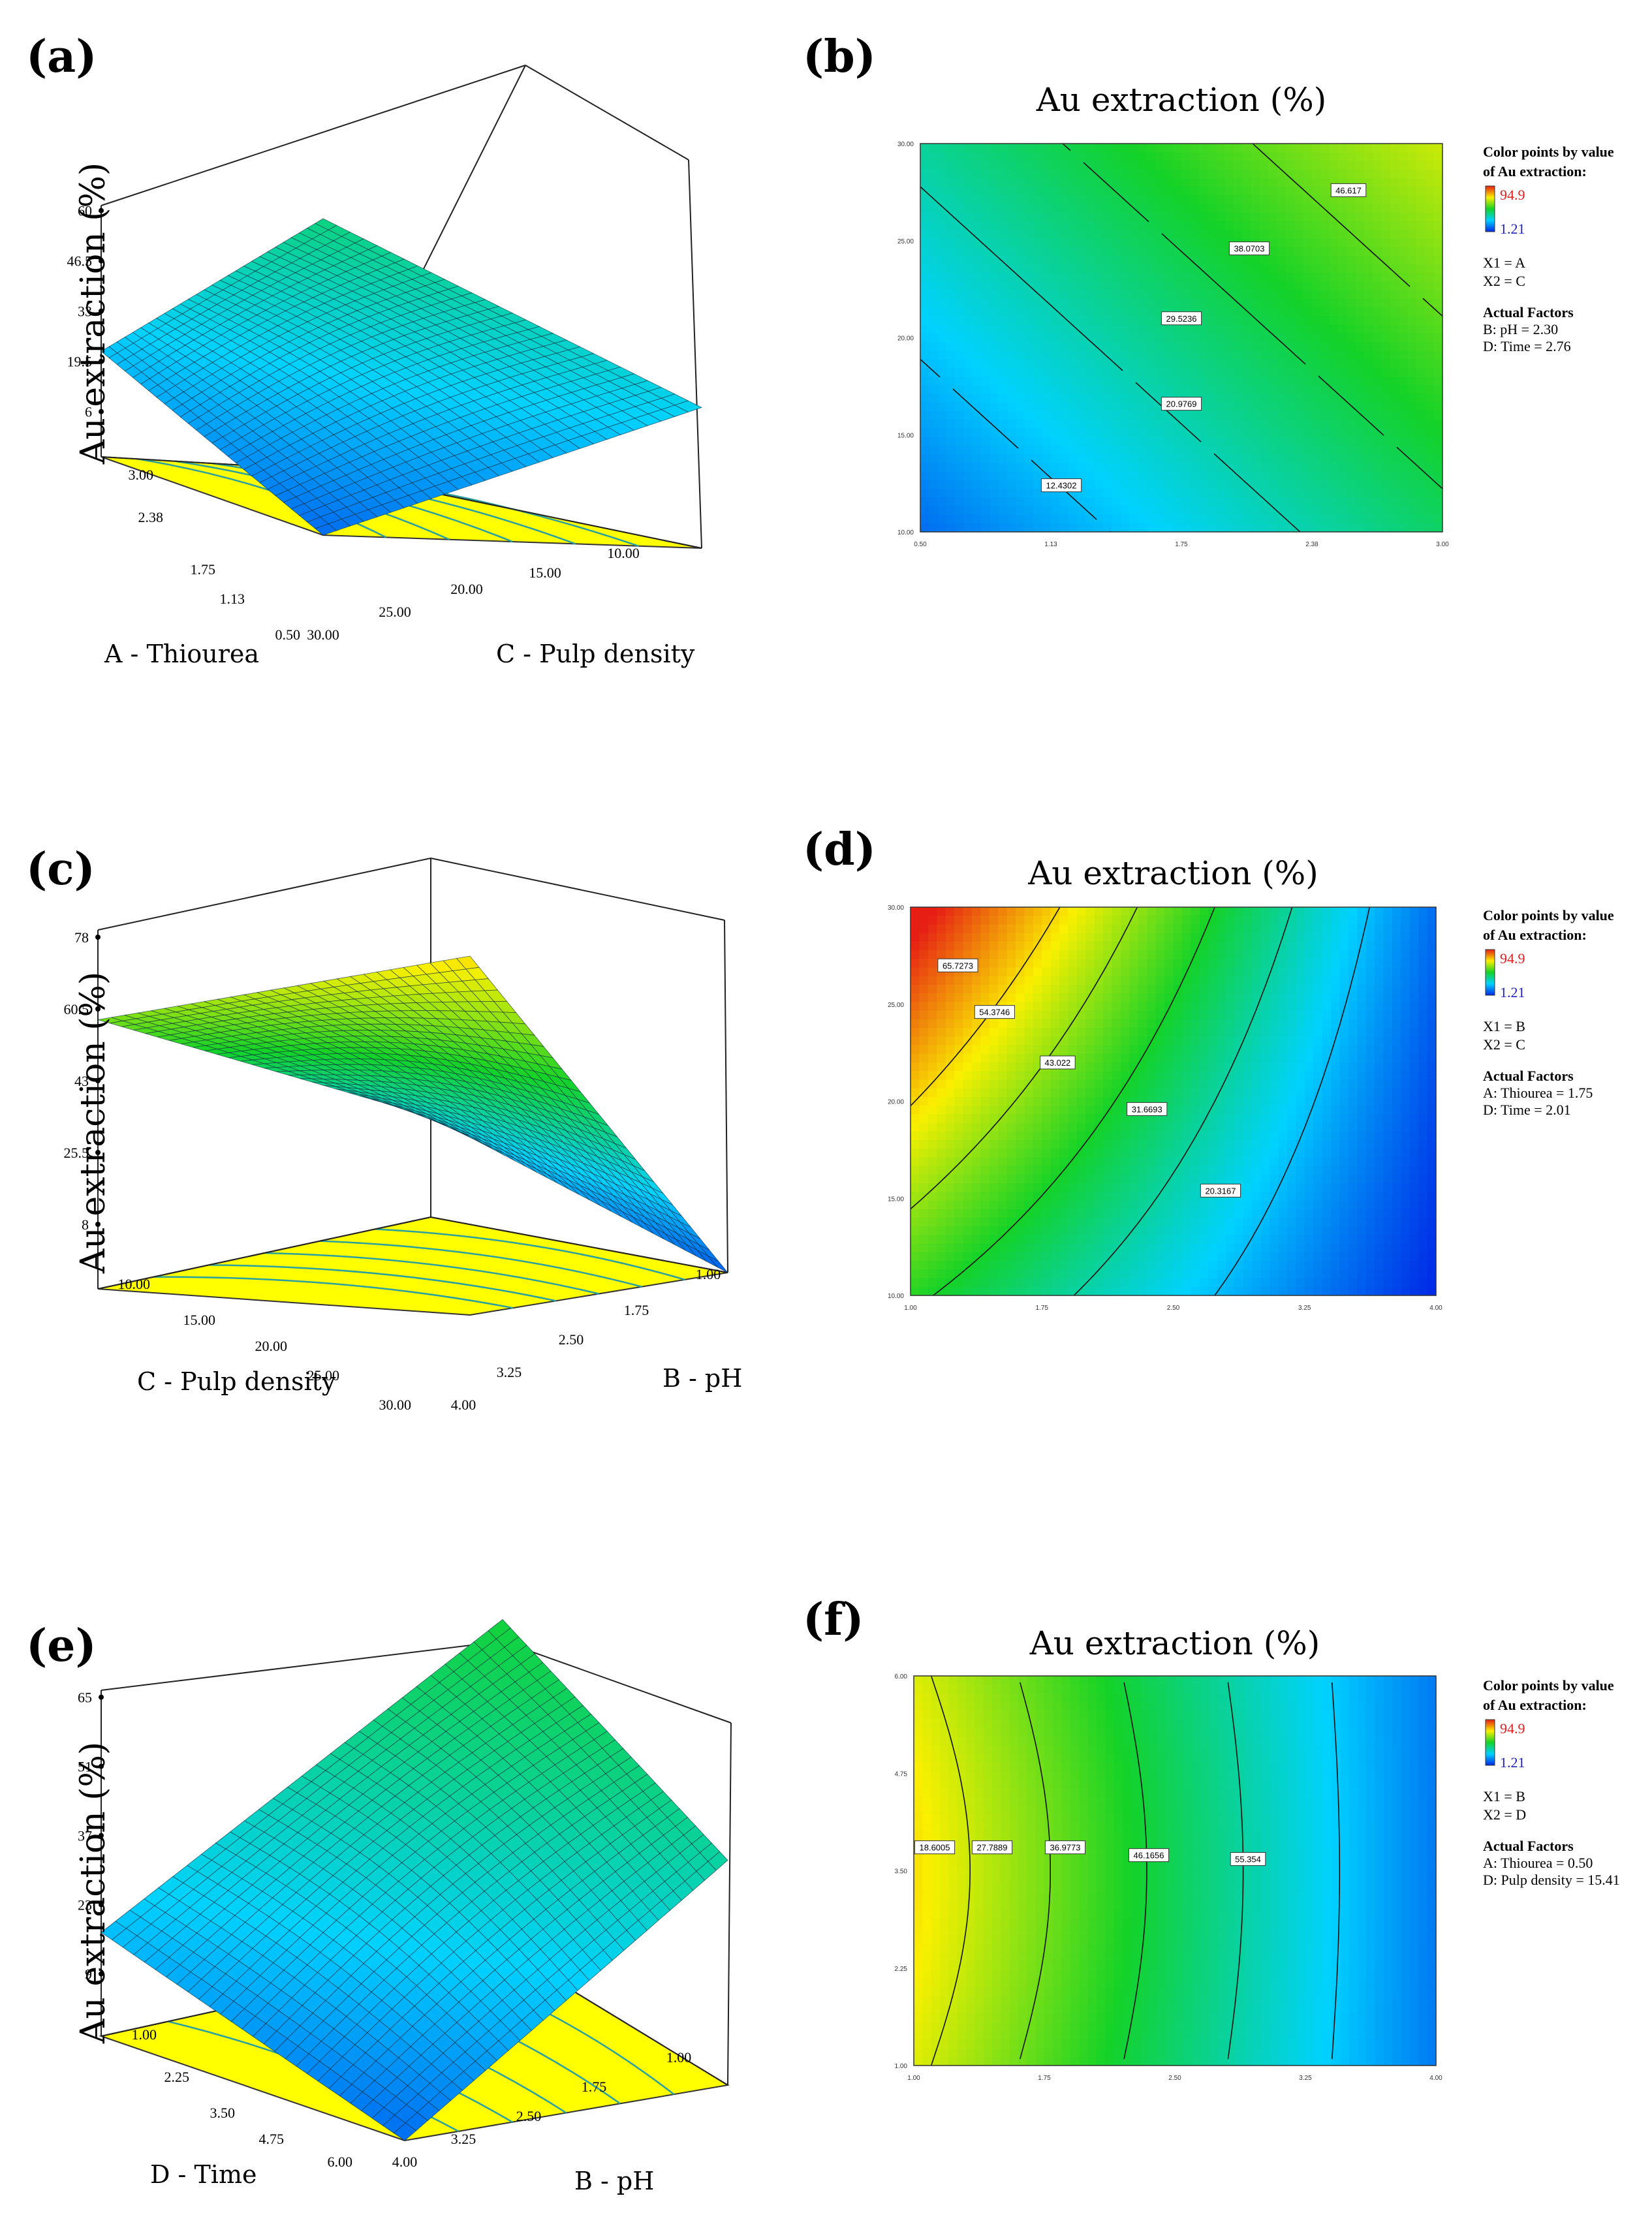 This screenshot has height=2213, width=1652. I want to click on x-tick-label: 0.50, so click(920, 544).